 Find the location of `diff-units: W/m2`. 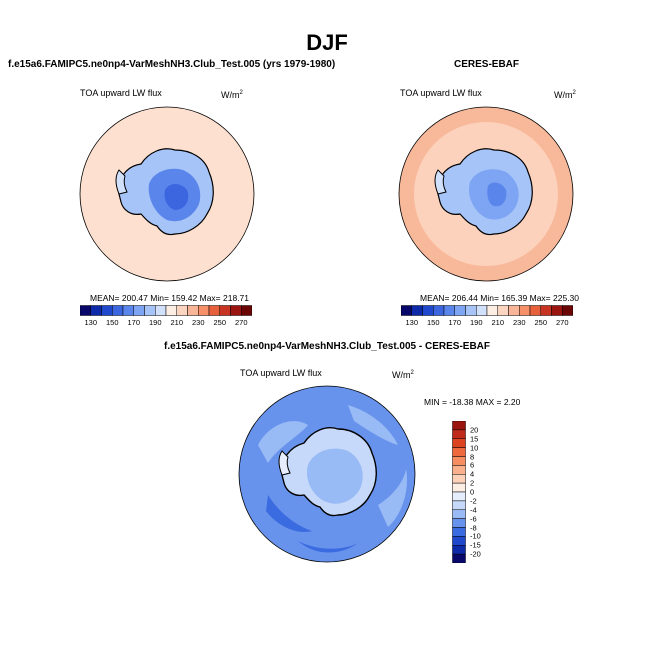

diff-units: W/m2 is located at coordinates (403, 375).